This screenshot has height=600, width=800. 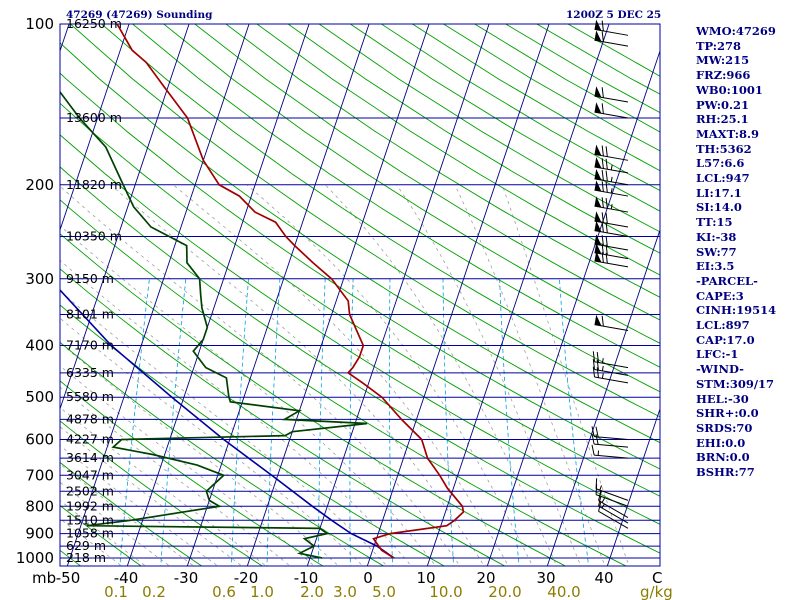 I want to click on temperature-tick-label: -20, so click(x=246, y=578).